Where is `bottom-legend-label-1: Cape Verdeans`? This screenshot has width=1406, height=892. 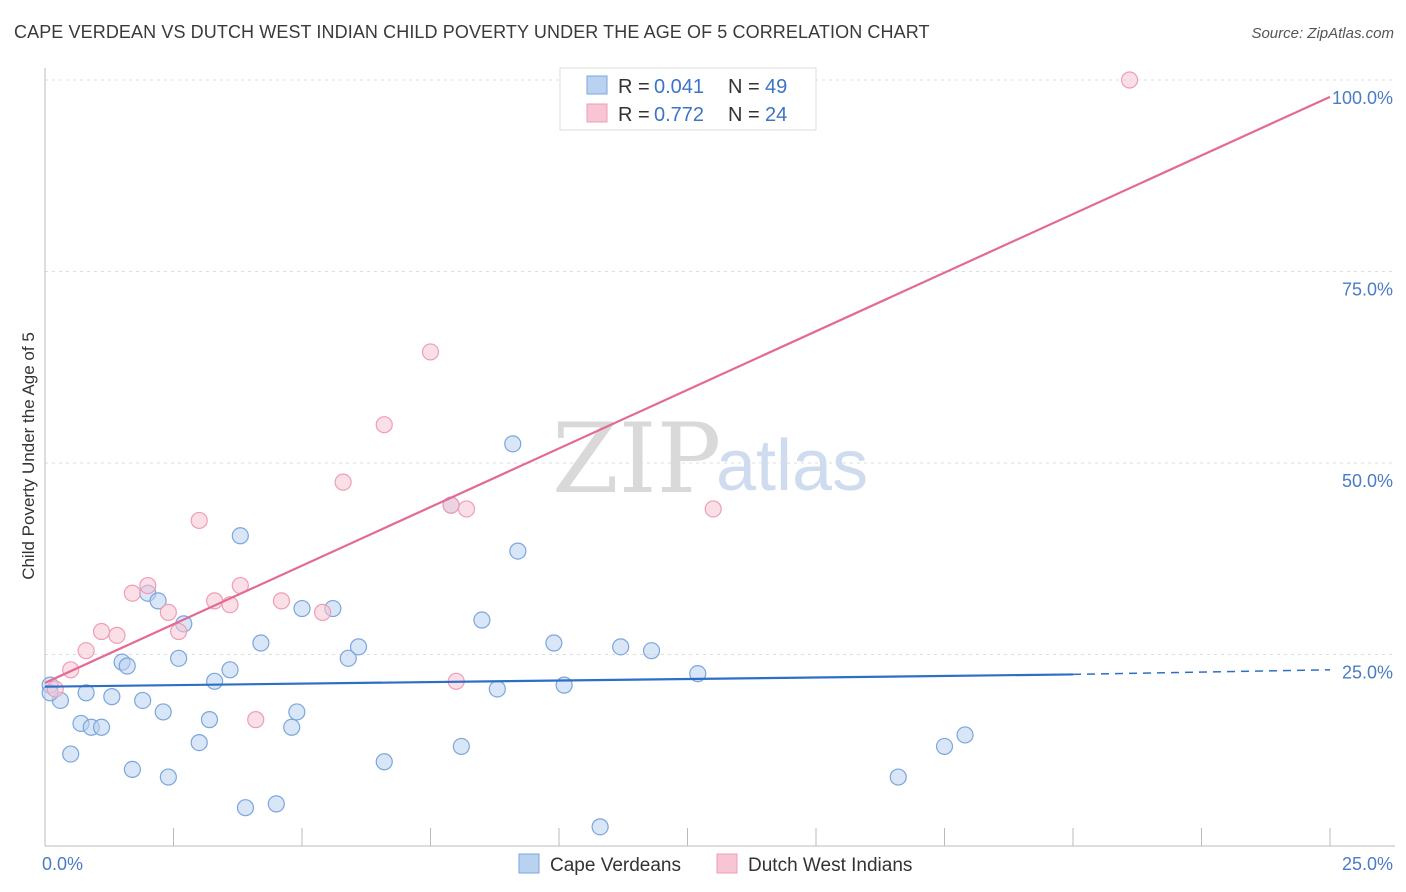
bottom-legend-label-1: Cape Verdeans is located at coordinates (615, 865).